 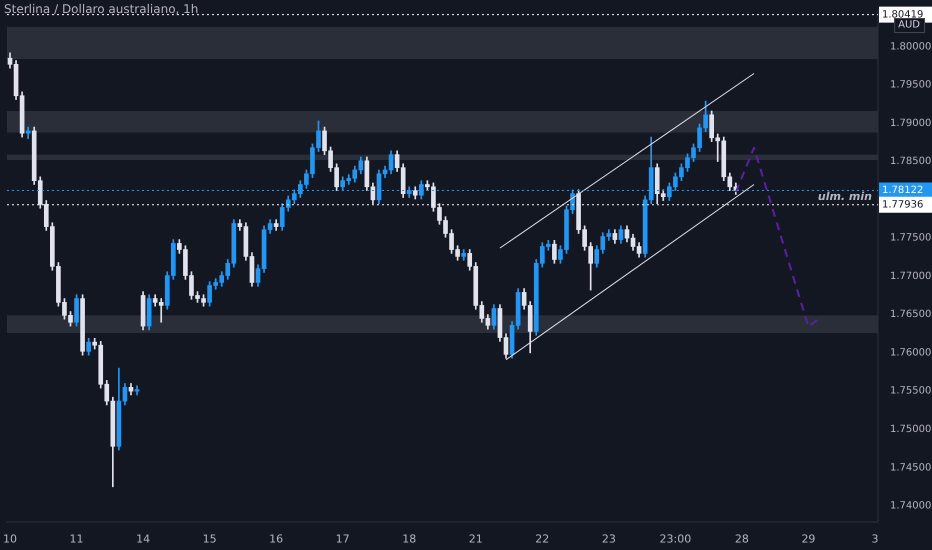 What do you see at coordinates (209, 539) in the screenshot?
I see `x-tick-label: 15` at bounding box center [209, 539].